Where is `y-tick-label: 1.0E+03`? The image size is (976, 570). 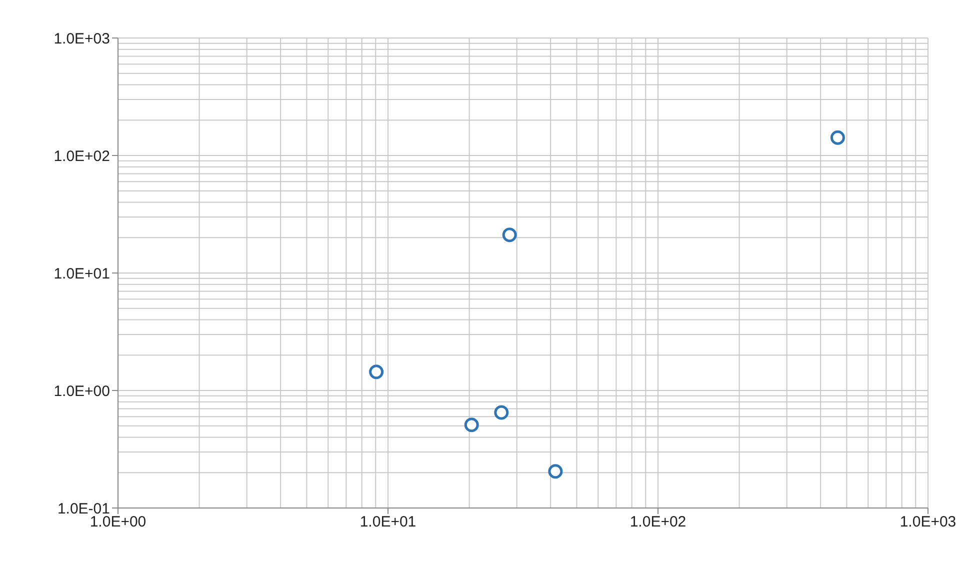
y-tick-label: 1.0E+03 is located at coordinates (82, 39).